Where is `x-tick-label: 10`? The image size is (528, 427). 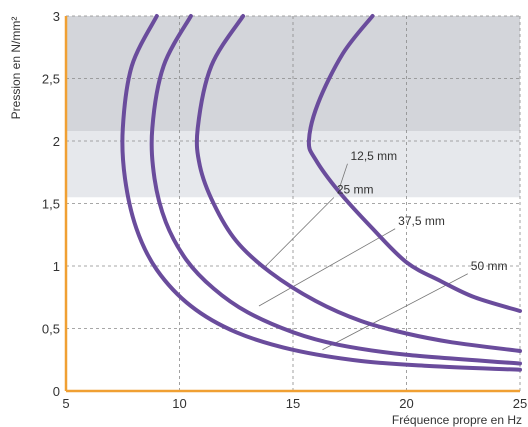 x-tick-label: 10 is located at coordinates (179, 403).